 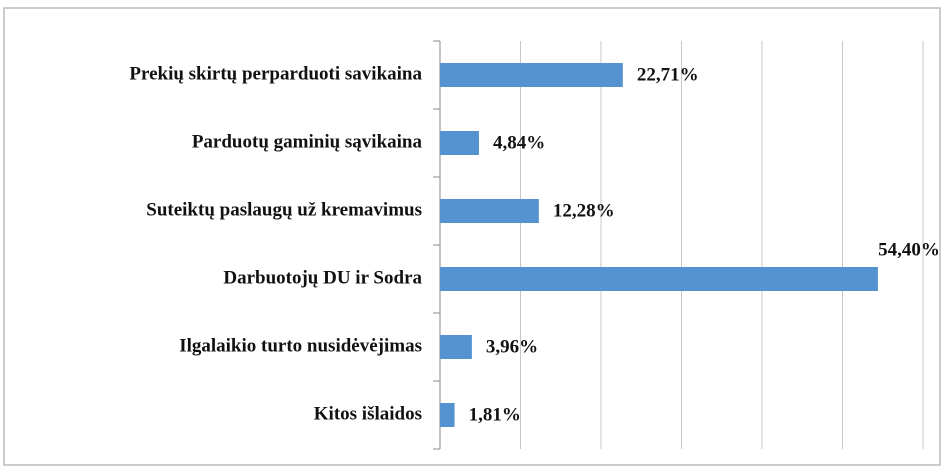 What do you see at coordinates (909, 249) in the screenshot?
I see `data-label: 54,40%` at bounding box center [909, 249].